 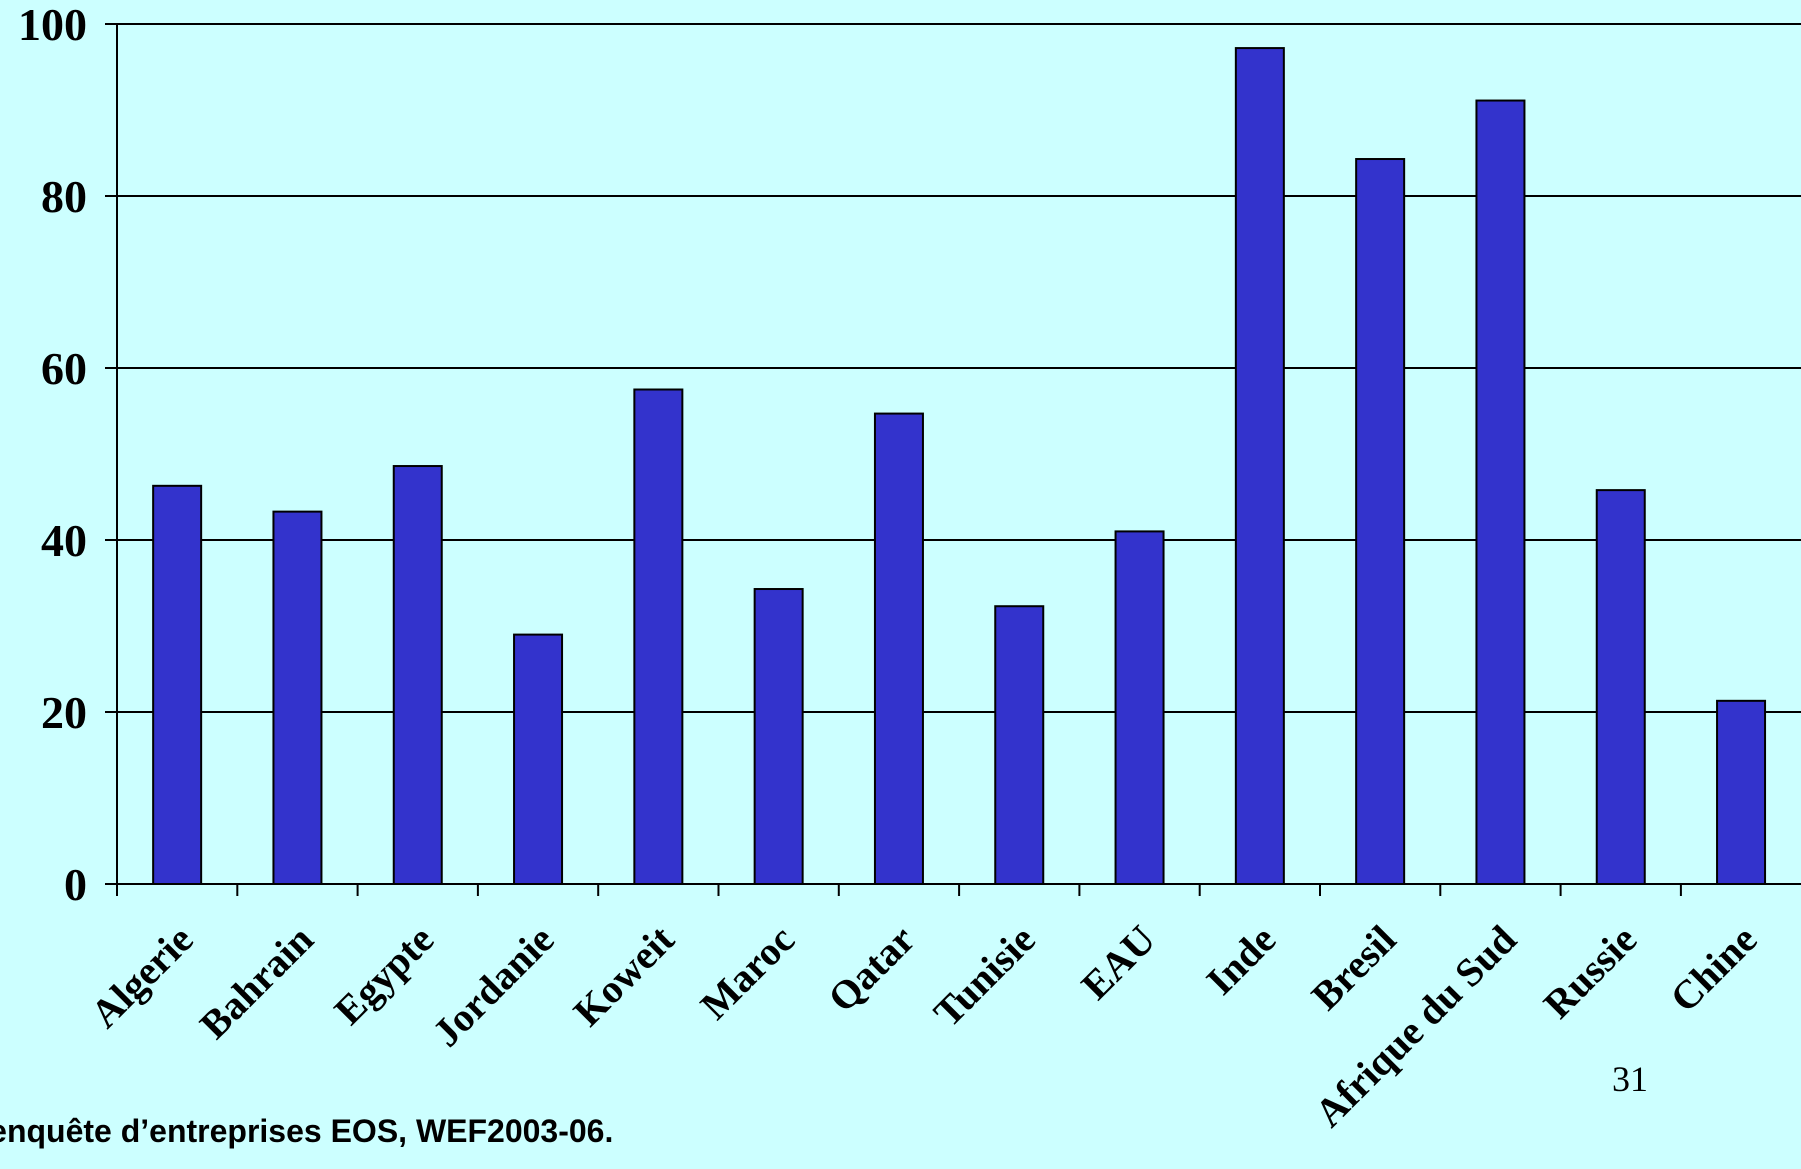 What do you see at coordinates (417, 675) in the screenshot?
I see `bar-egypte` at bounding box center [417, 675].